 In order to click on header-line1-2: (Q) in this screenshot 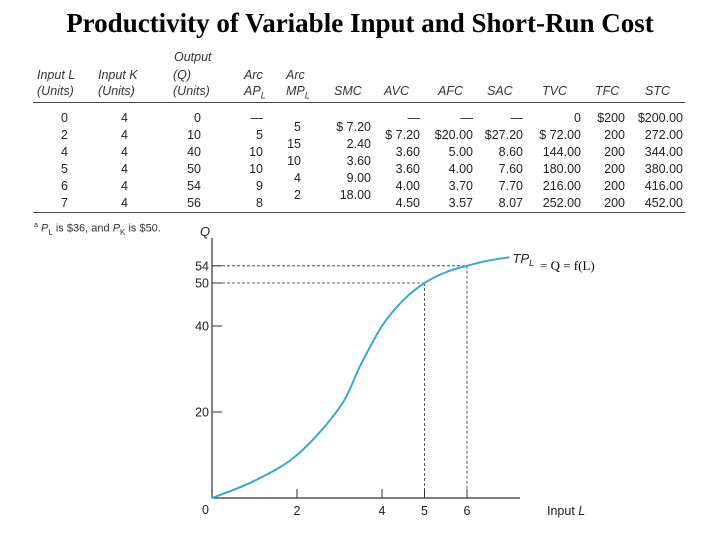, I will do `click(182, 75)`.